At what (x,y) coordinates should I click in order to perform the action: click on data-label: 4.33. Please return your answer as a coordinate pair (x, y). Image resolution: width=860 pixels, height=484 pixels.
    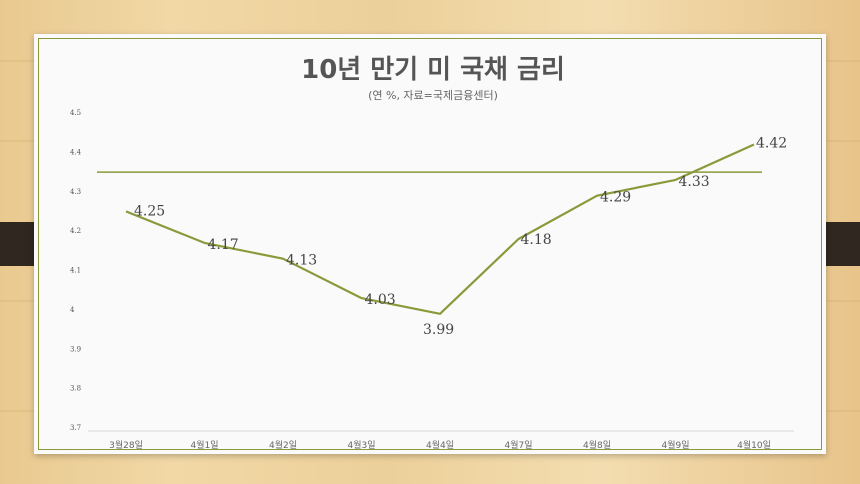
    Looking at the image, I should click on (694, 182).